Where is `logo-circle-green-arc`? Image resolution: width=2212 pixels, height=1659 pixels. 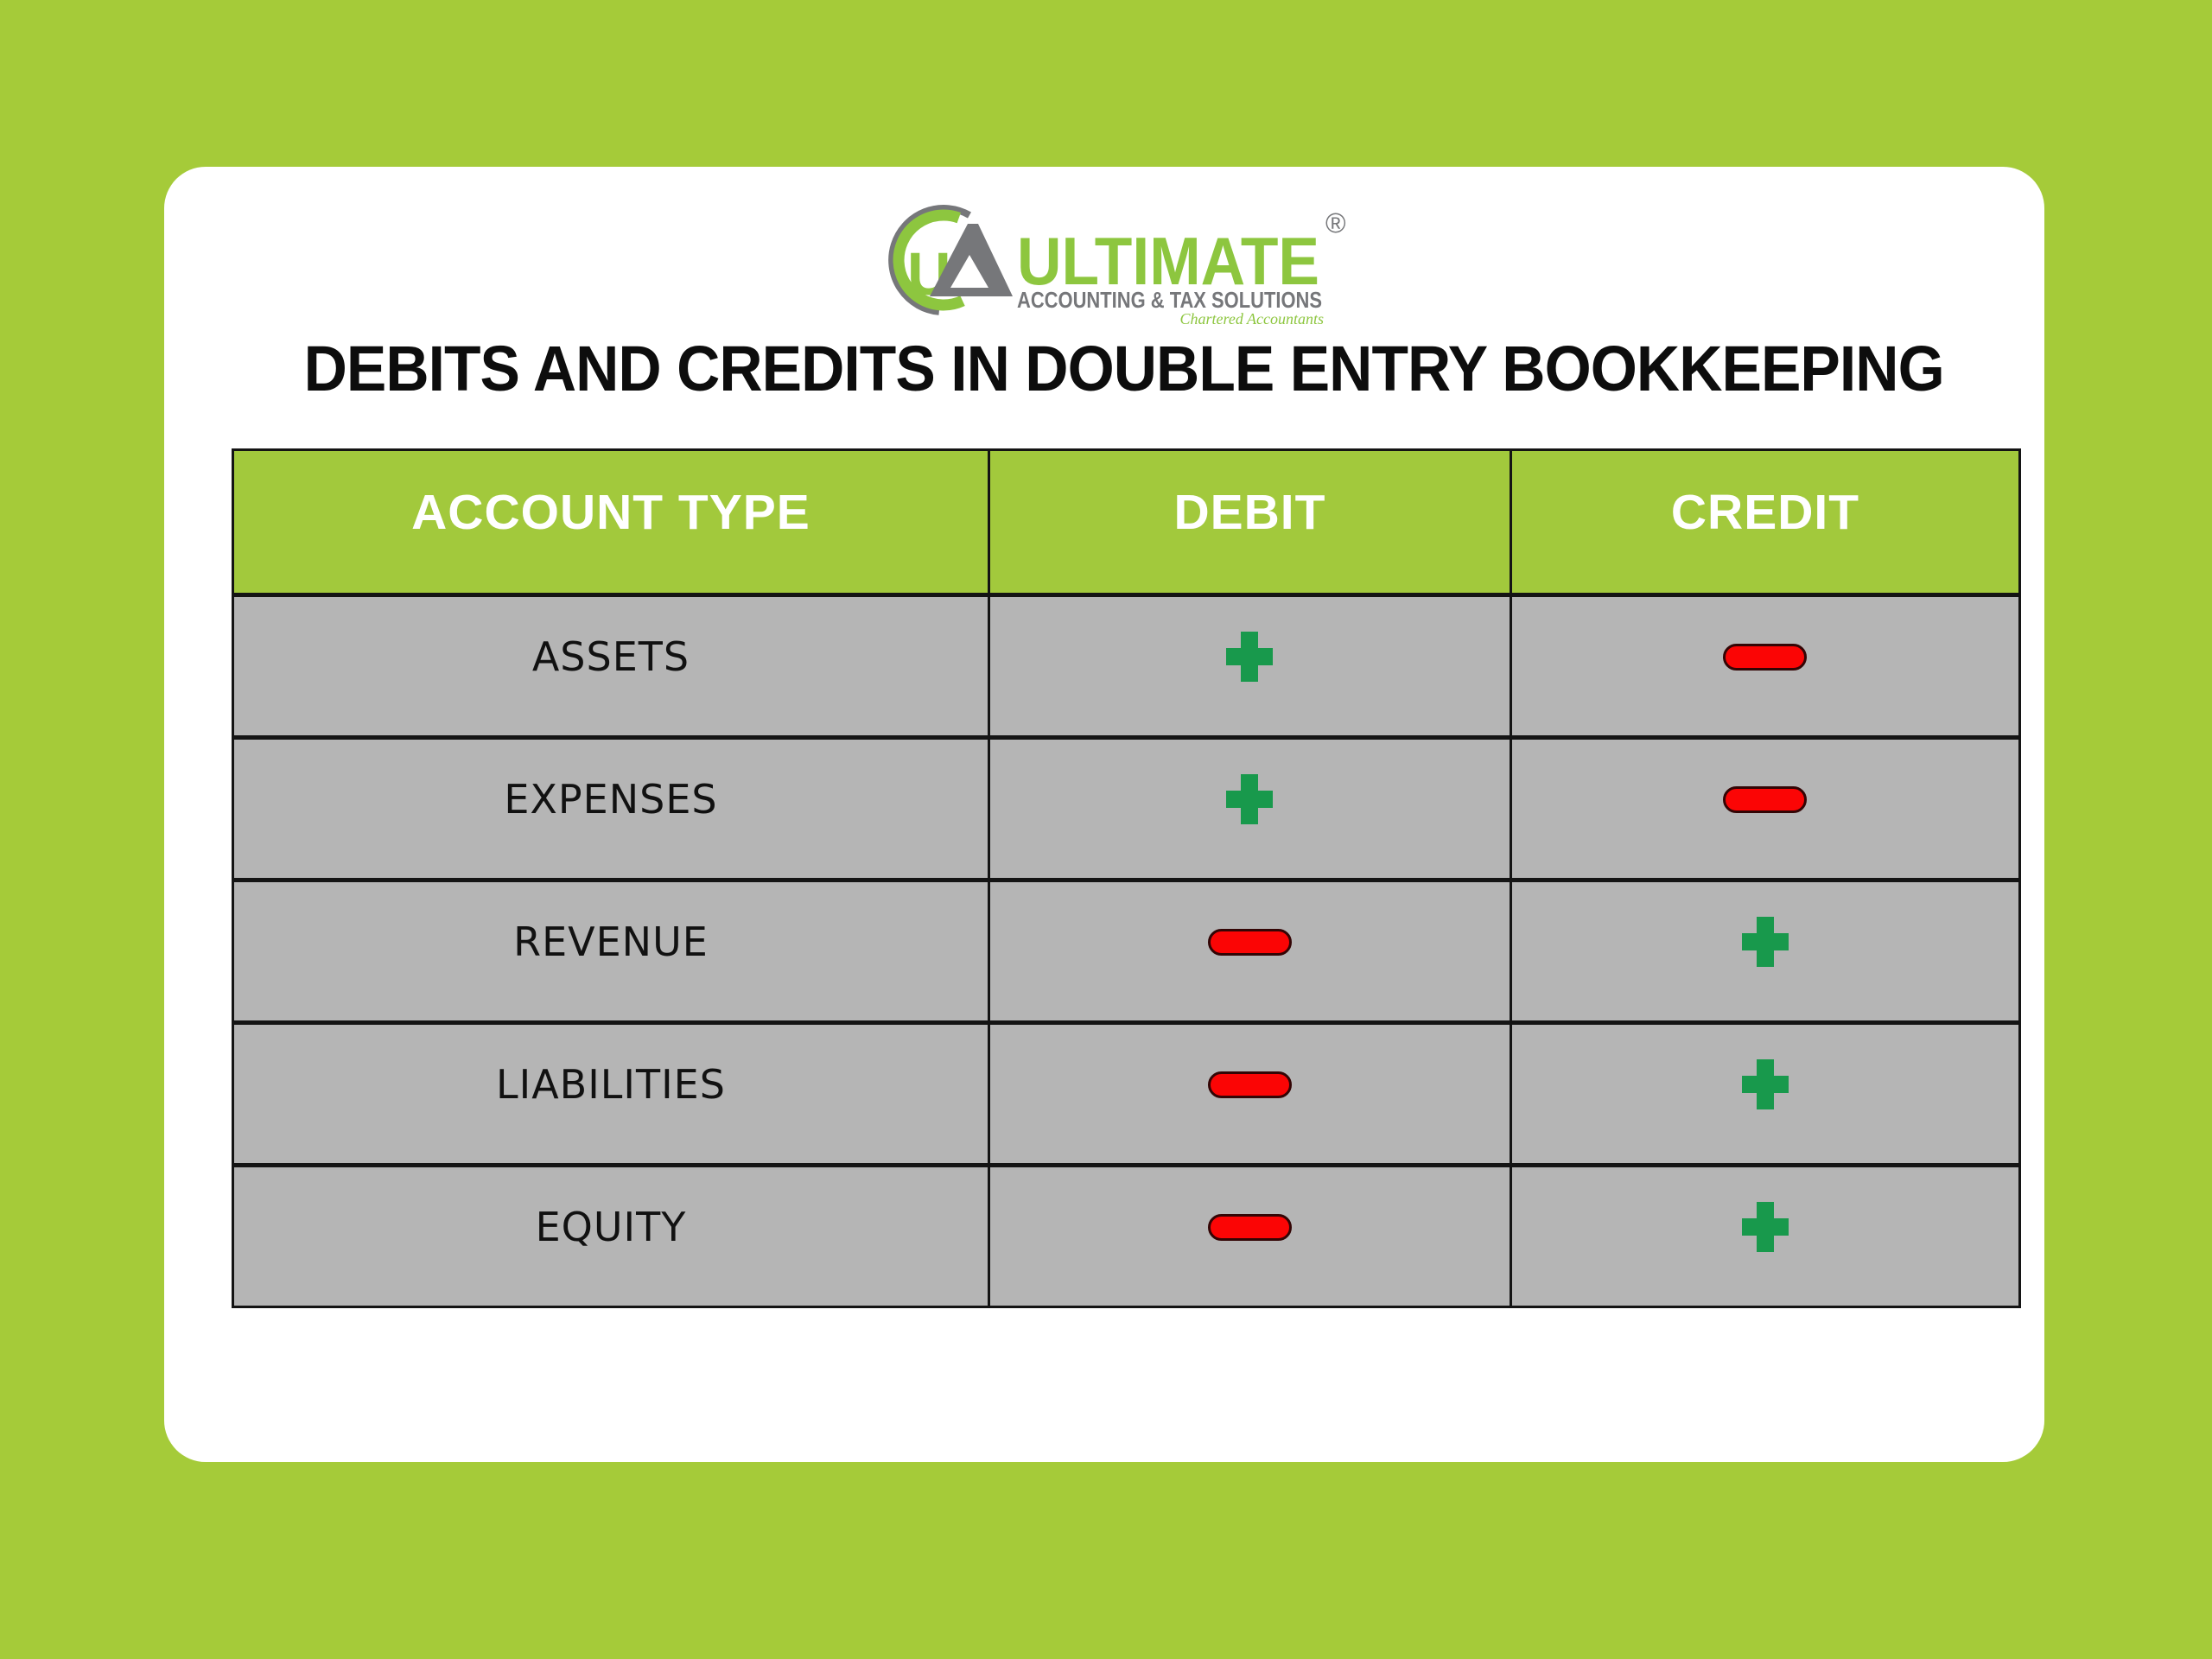 logo-circle-green-arc is located at coordinates (929, 260).